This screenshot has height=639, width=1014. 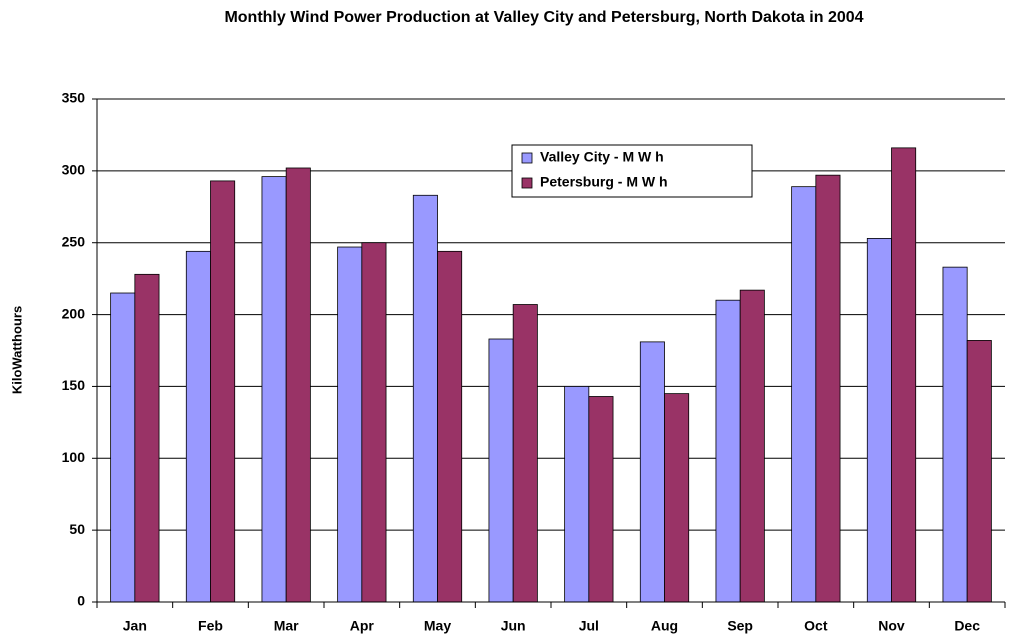 What do you see at coordinates (286, 626) in the screenshot?
I see `x-tick-label: Mar` at bounding box center [286, 626].